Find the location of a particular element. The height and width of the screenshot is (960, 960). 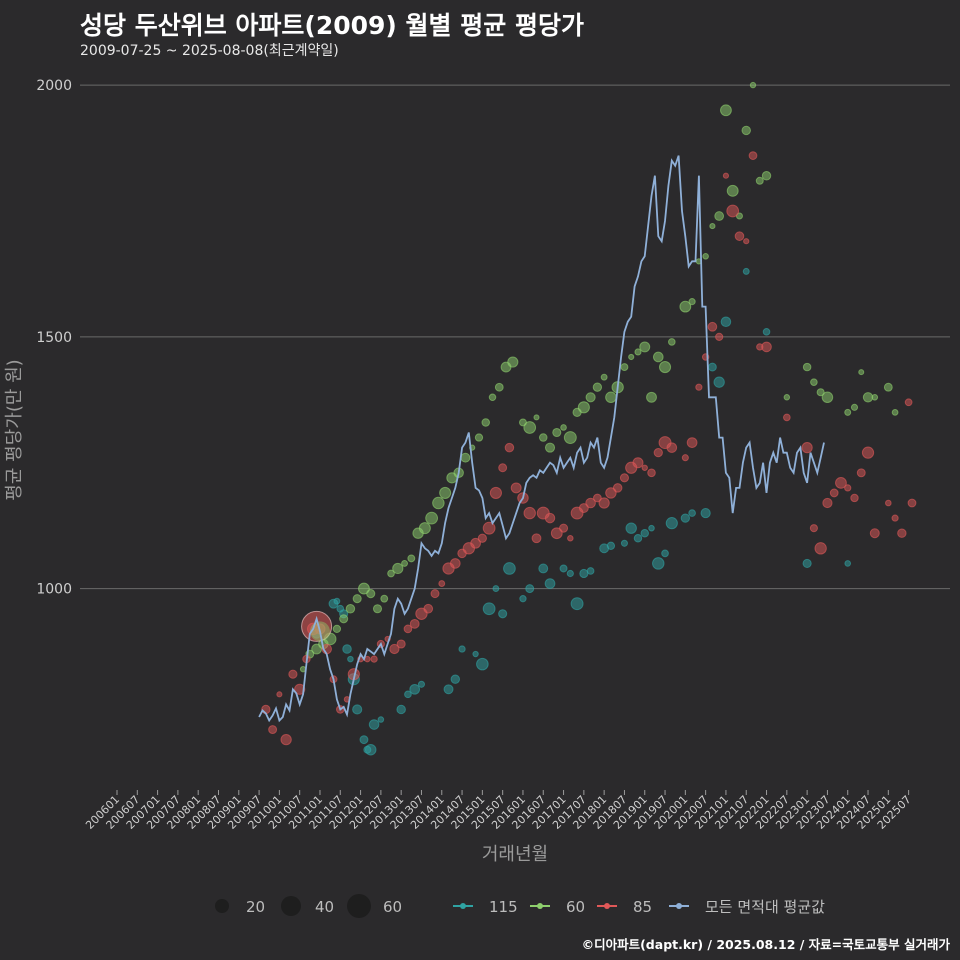

legend: 20 40 60 115 60 85 모든 면적대 평균값 is located at coordinates (520, 906).